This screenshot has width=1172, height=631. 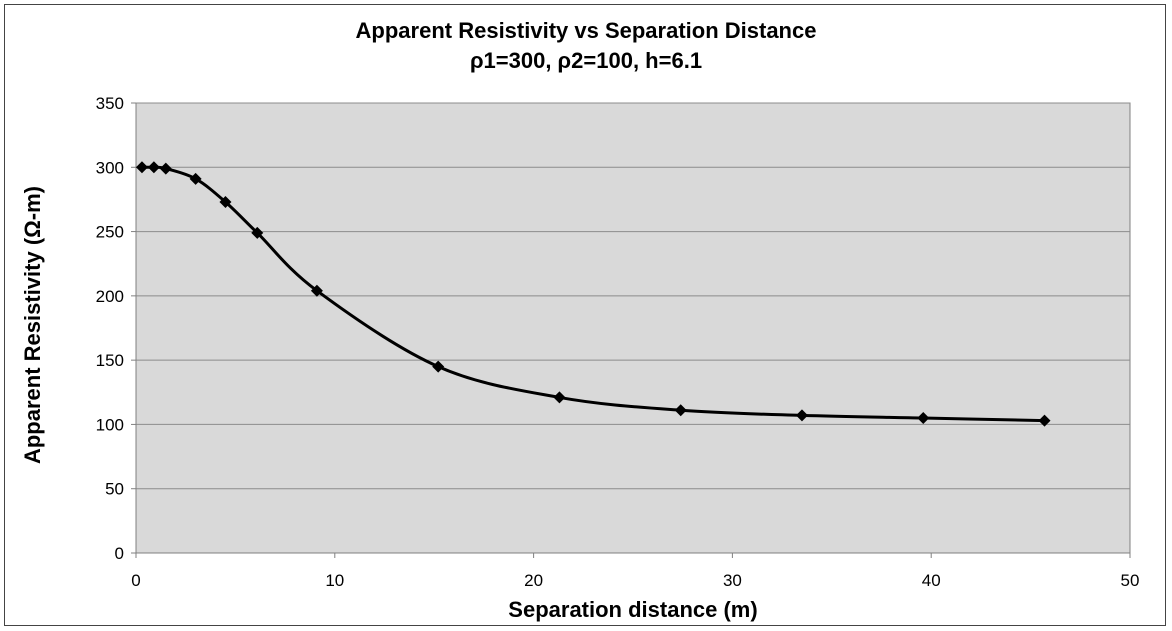 What do you see at coordinates (334, 580) in the screenshot?
I see `x-tick-label: 10` at bounding box center [334, 580].